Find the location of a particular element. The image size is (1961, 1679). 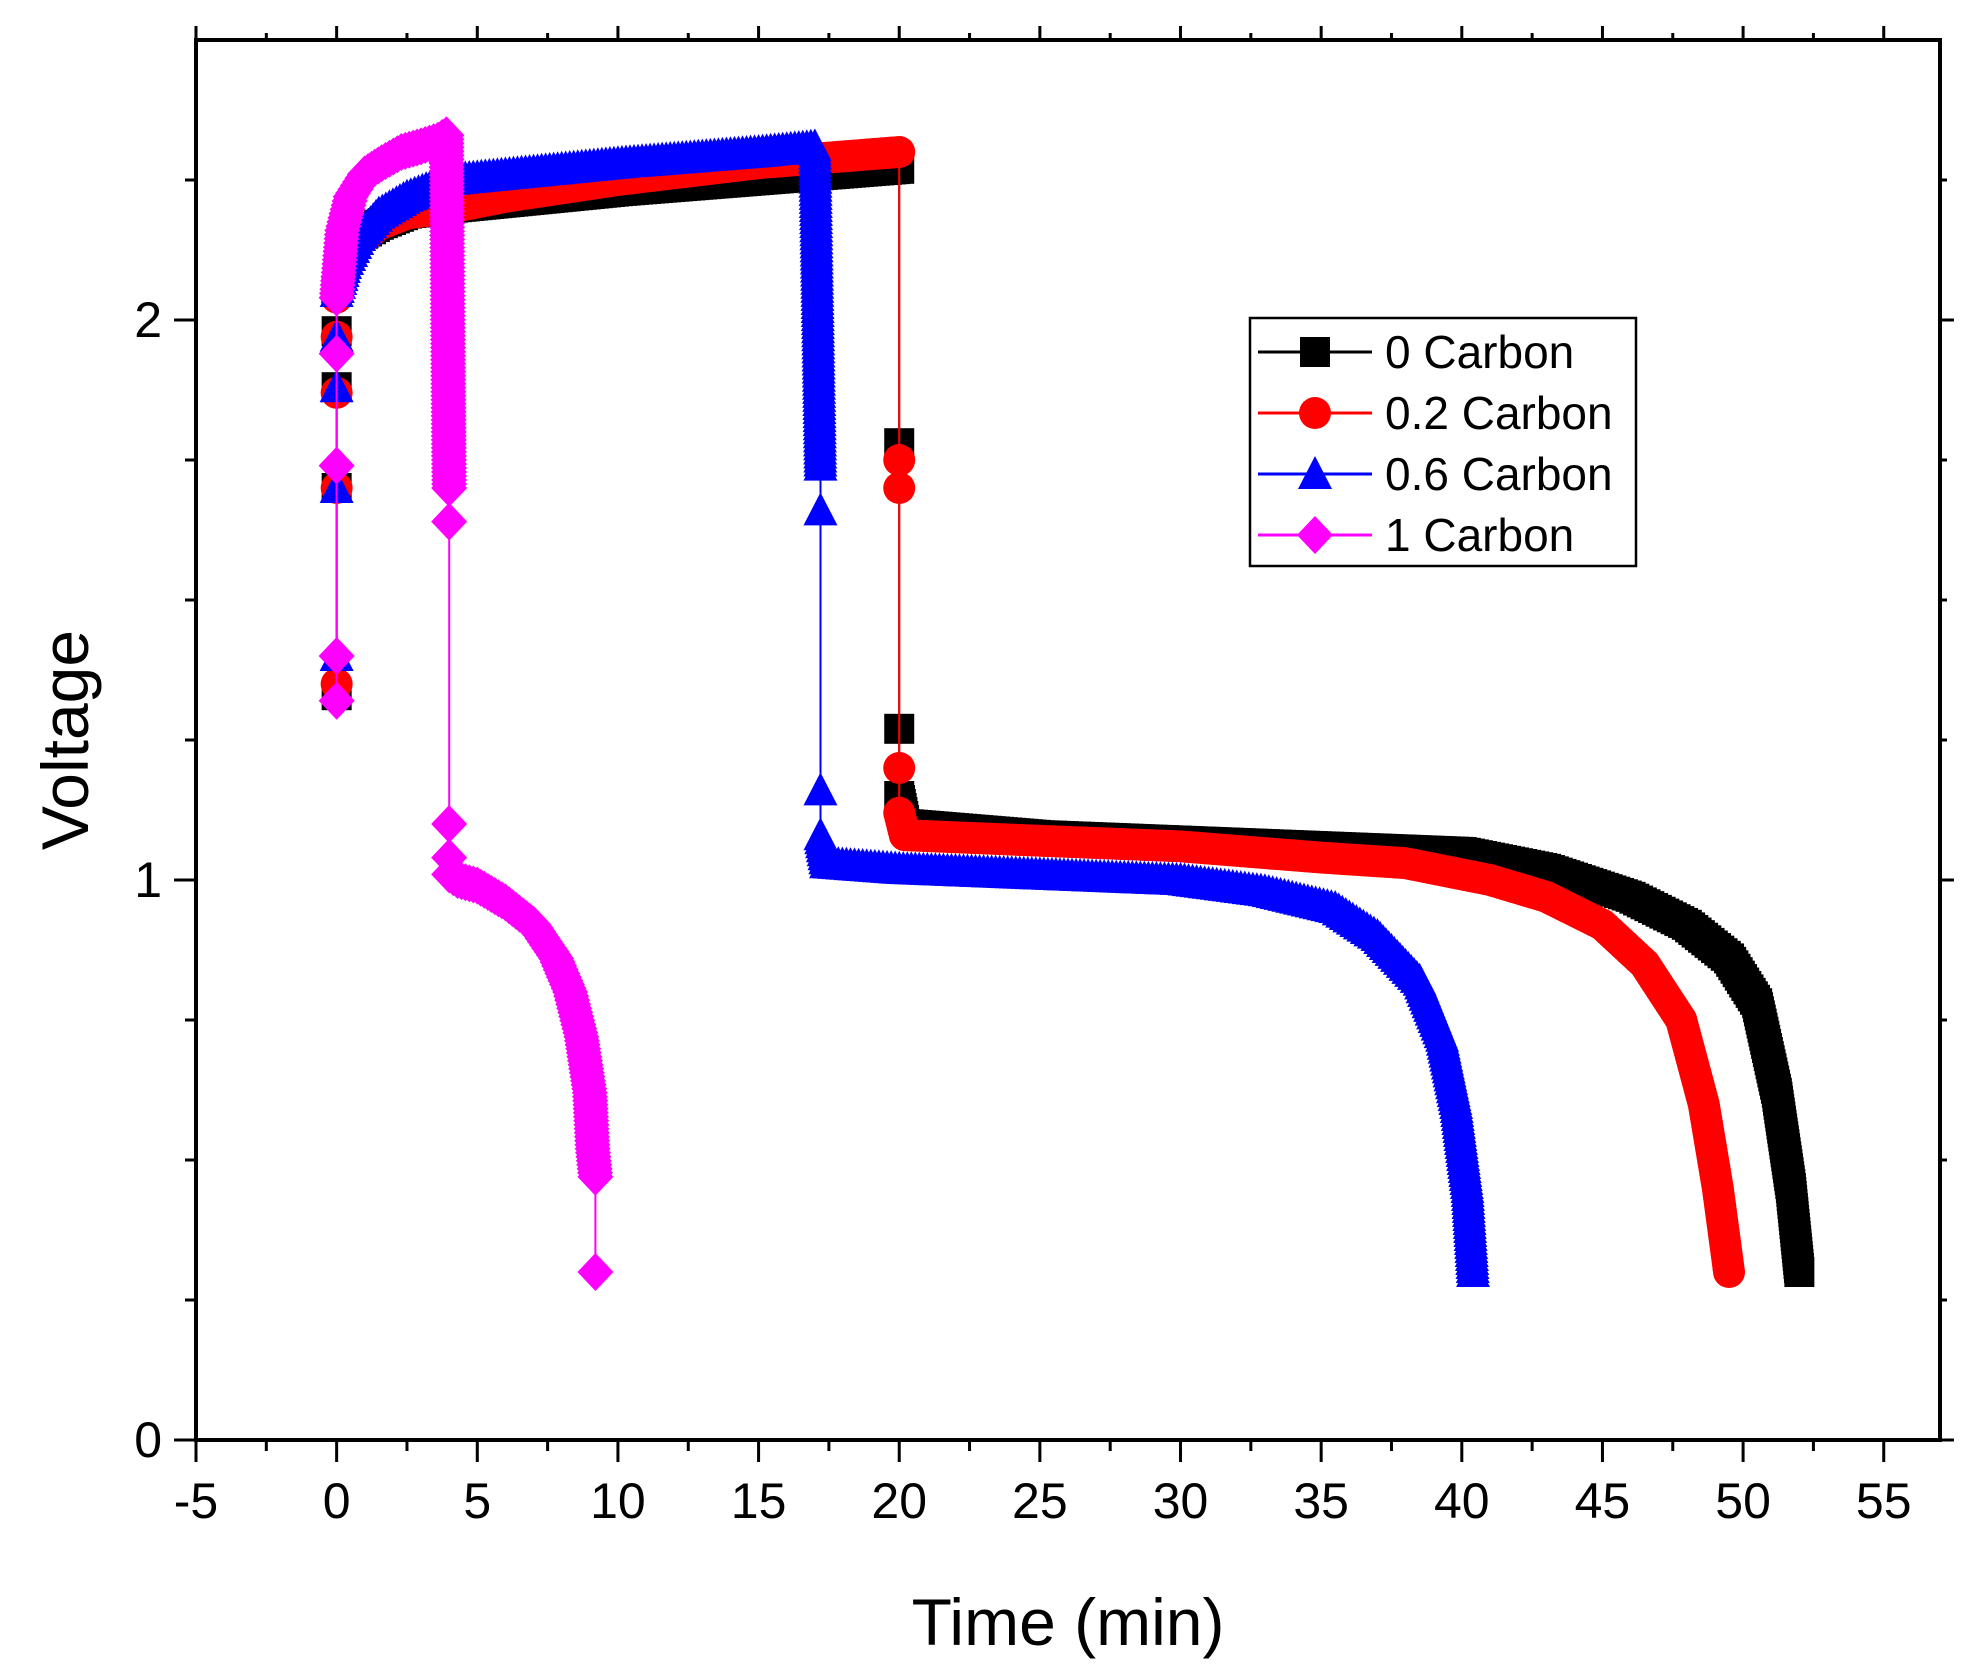

y-axis-title: Voltage is located at coordinates (65, 740).